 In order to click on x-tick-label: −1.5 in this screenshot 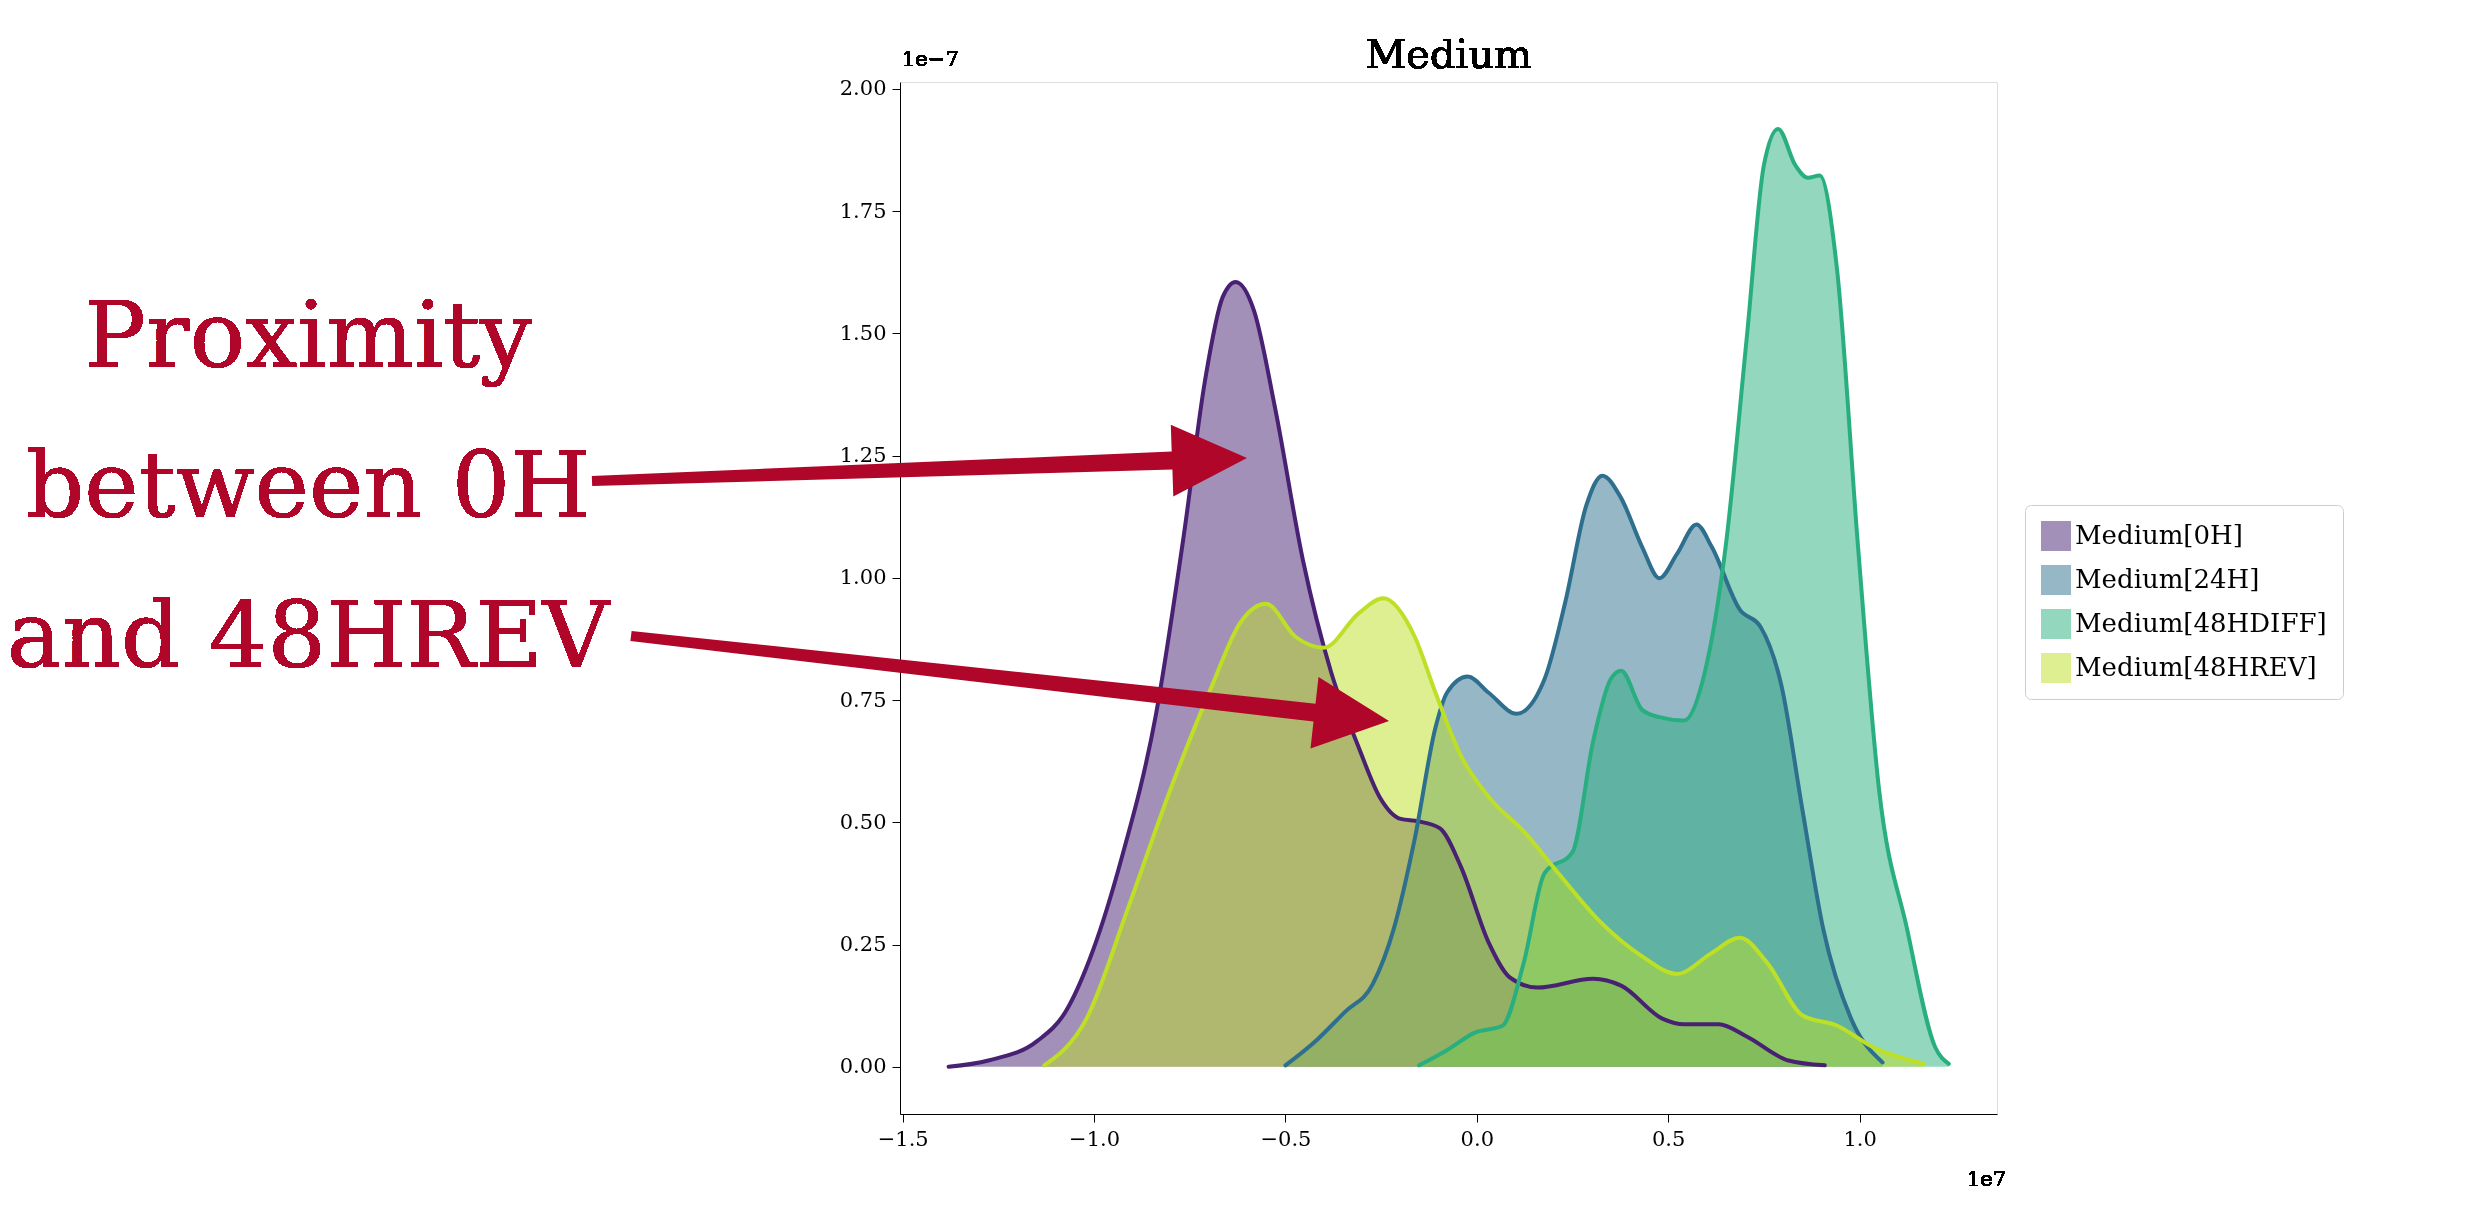, I will do `click(903, 1138)`.